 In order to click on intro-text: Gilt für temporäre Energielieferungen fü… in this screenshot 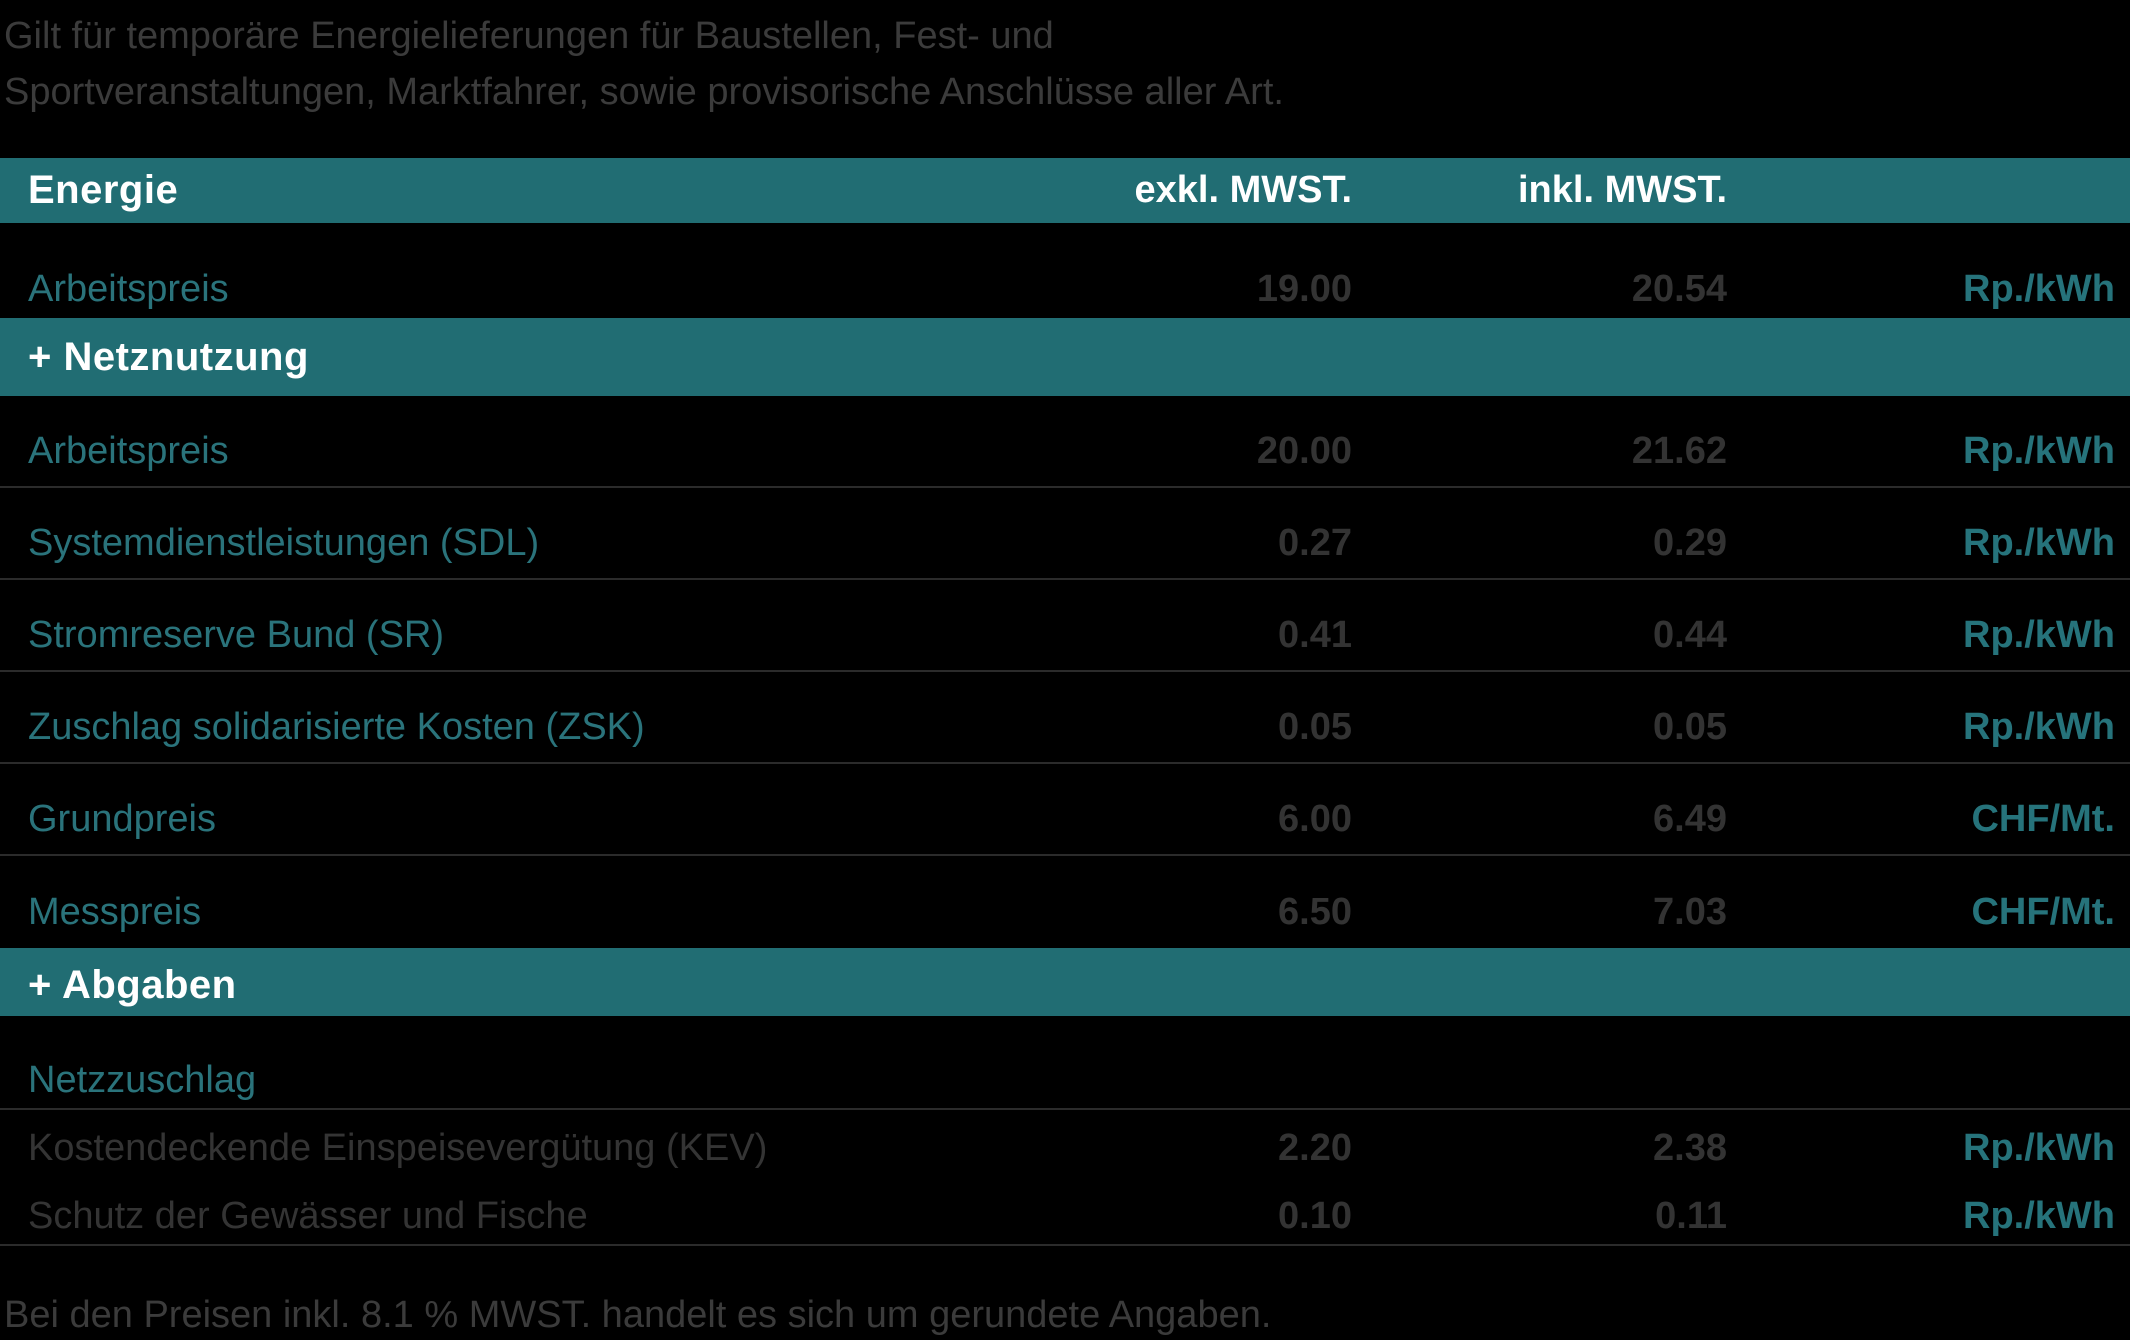, I will do `click(1065, 60)`.